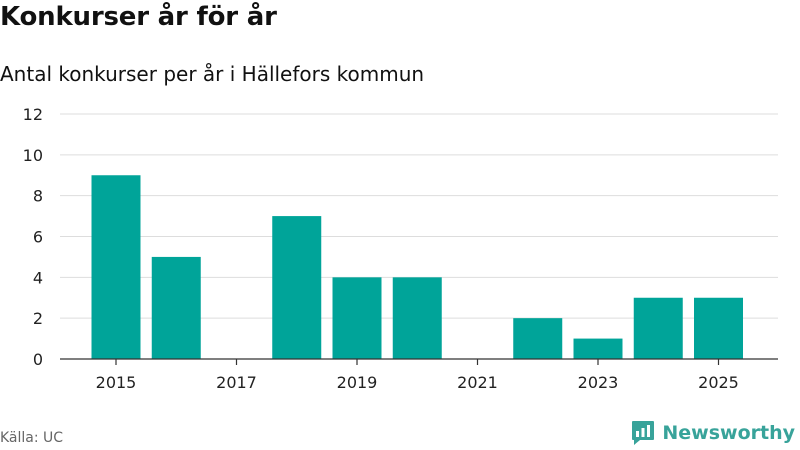 This screenshot has height=450, width=800. I want to click on bar-2025, so click(718, 328).